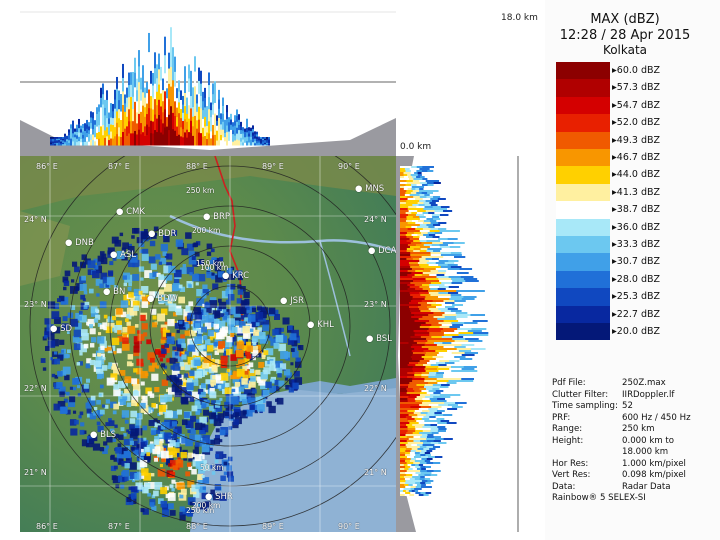 The image size is (720, 540). Describe the element at coordinates (656, 417) in the screenshot. I see `metadata-value: 600 Hz / 450 Hz` at that location.